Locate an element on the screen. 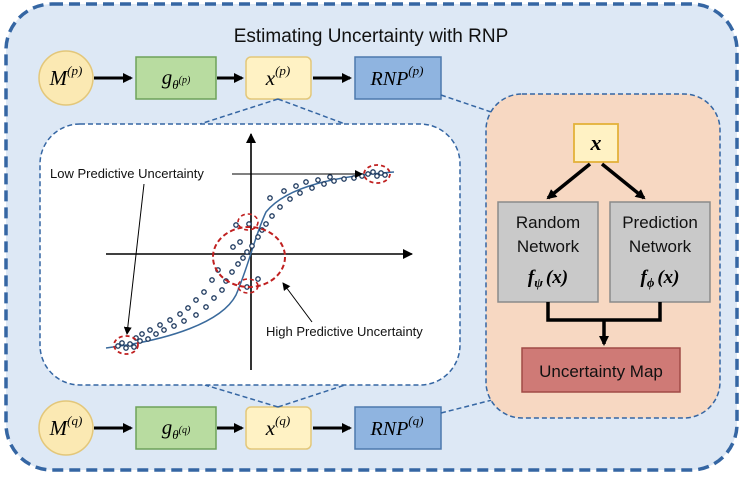 The image size is (743, 478). rnp-label-top: RNP(p) is located at coordinates (397, 76).